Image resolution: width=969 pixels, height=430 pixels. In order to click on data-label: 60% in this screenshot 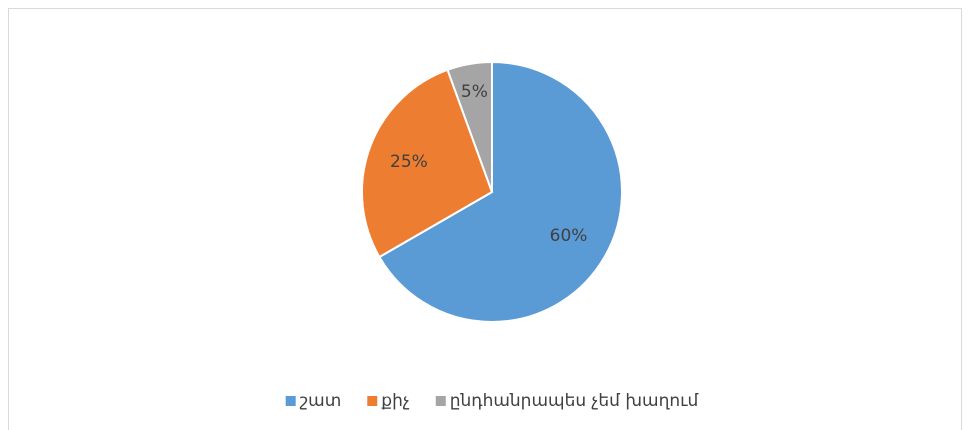, I will do `click(569, 236)`.